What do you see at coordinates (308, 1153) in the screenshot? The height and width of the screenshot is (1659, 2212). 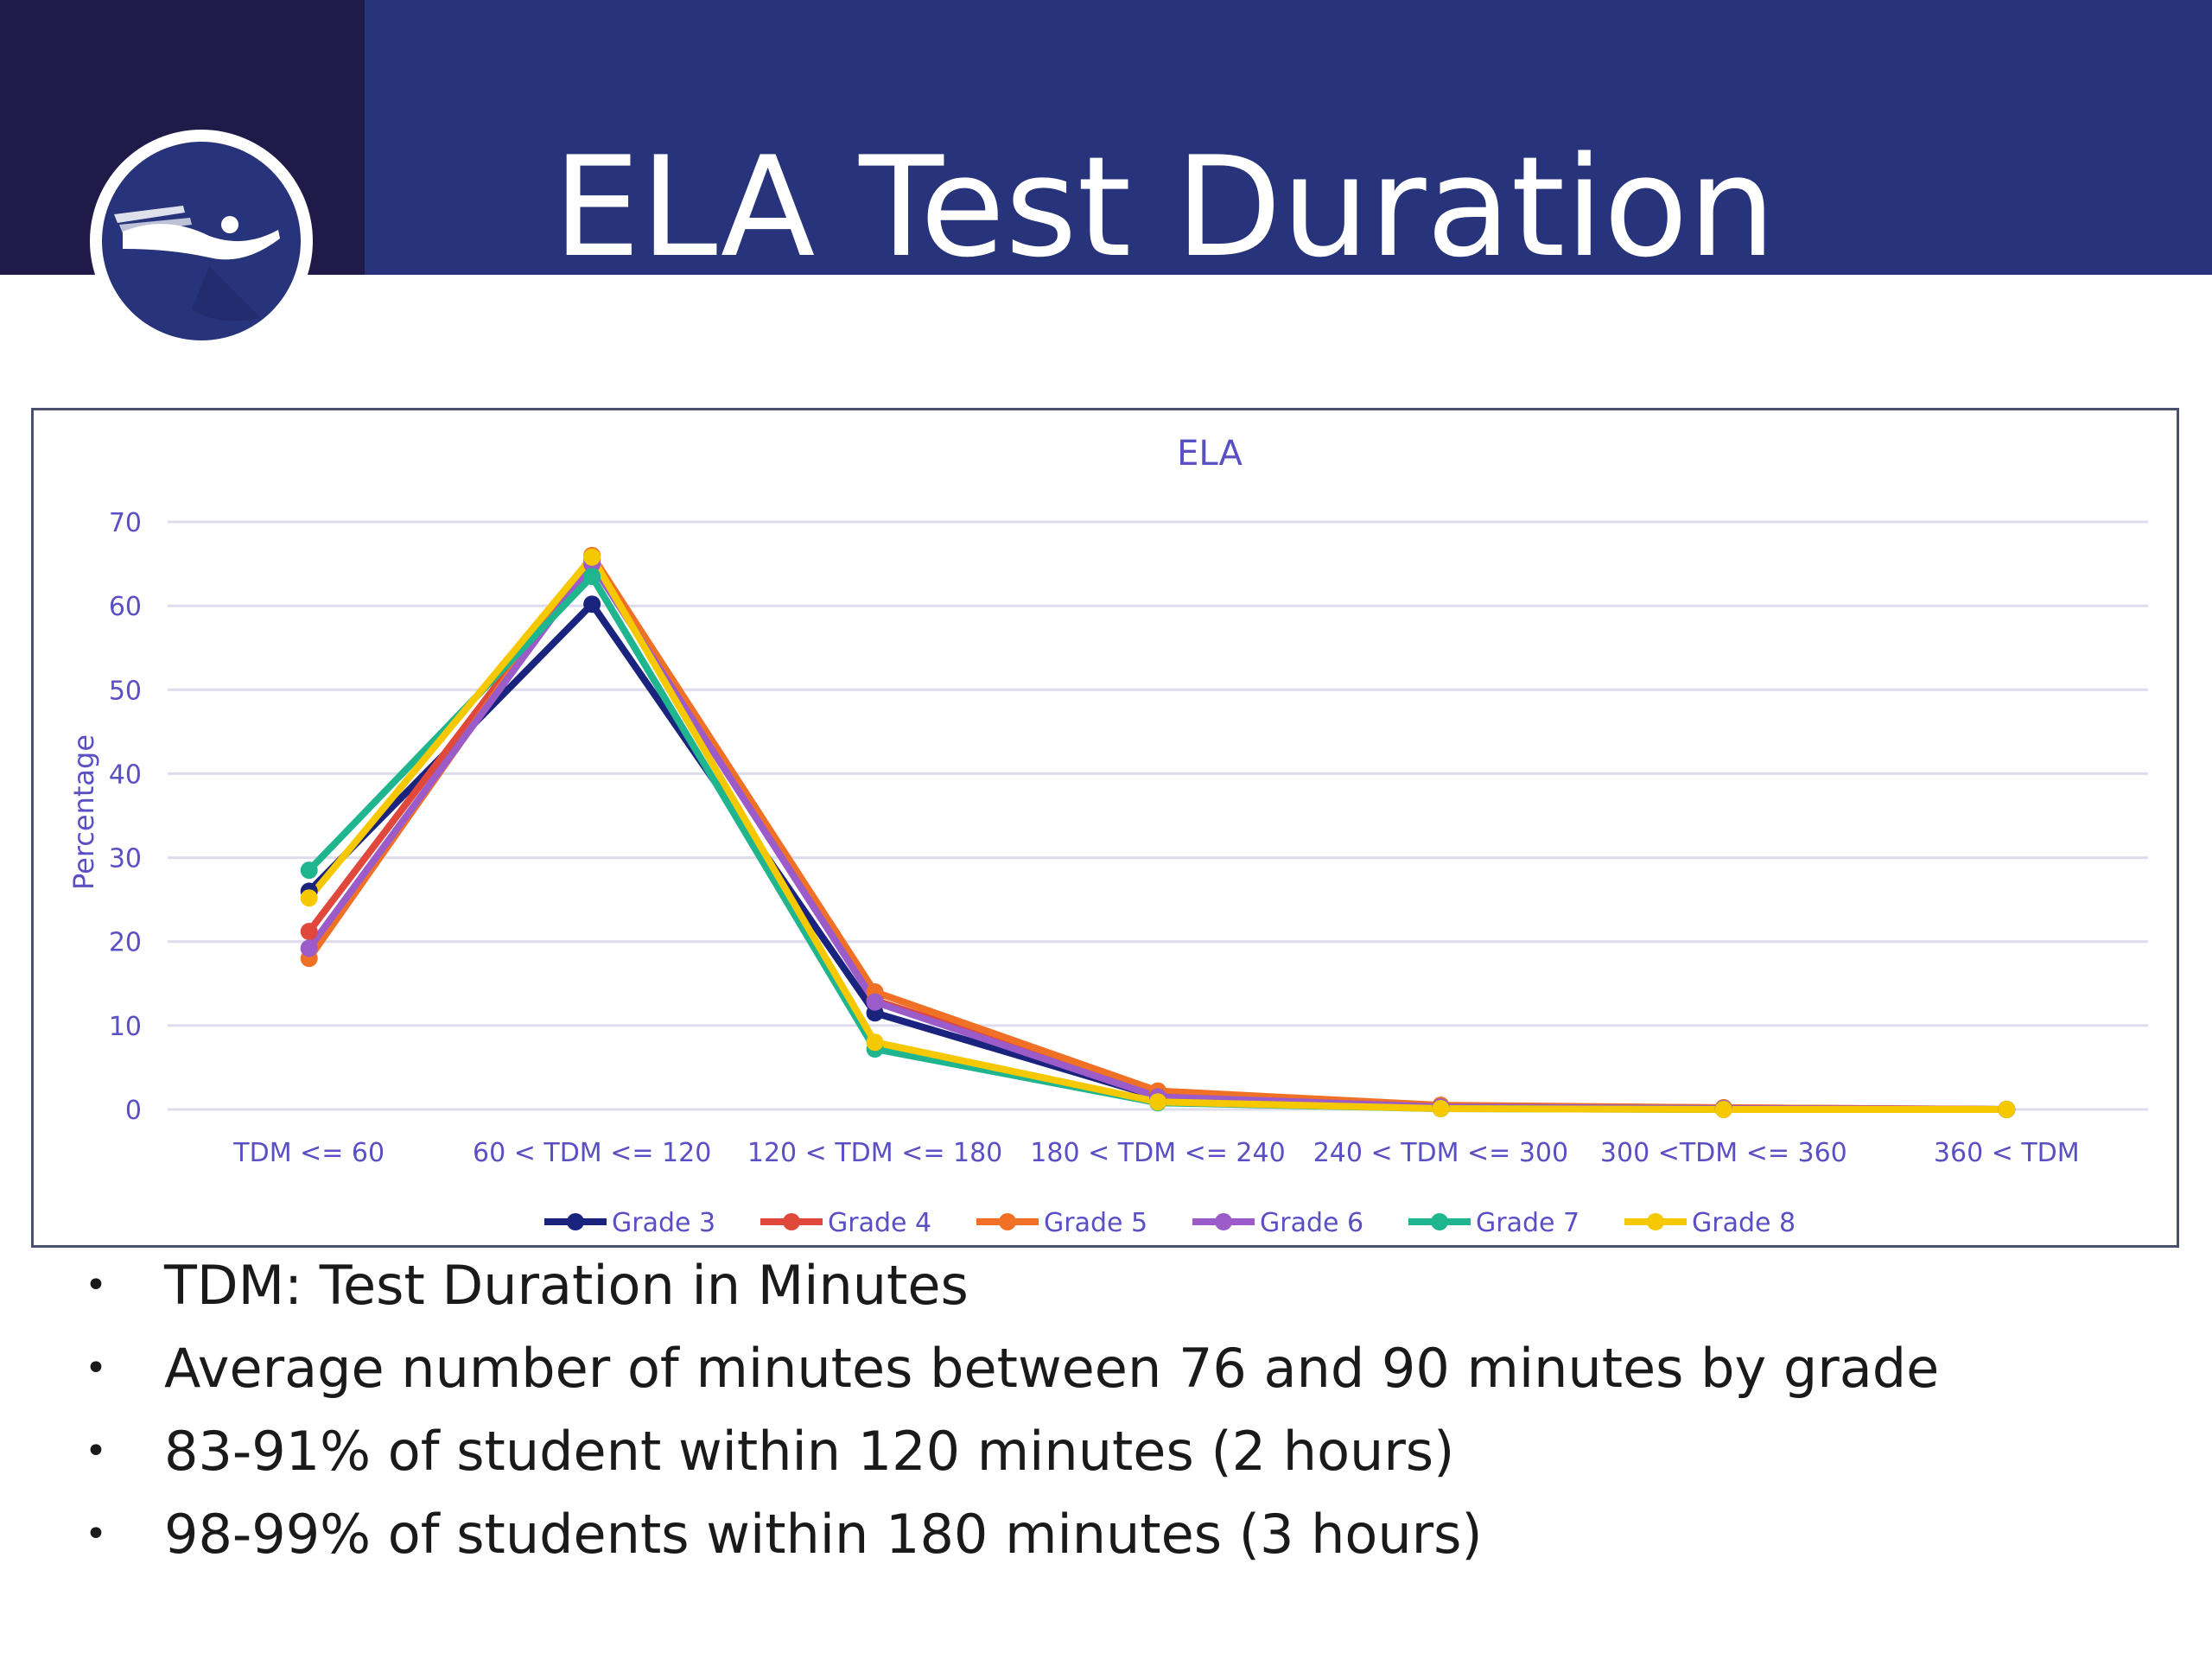 I see `x-tick-label: TDM <= 60` at bounding box center [308, 1153].